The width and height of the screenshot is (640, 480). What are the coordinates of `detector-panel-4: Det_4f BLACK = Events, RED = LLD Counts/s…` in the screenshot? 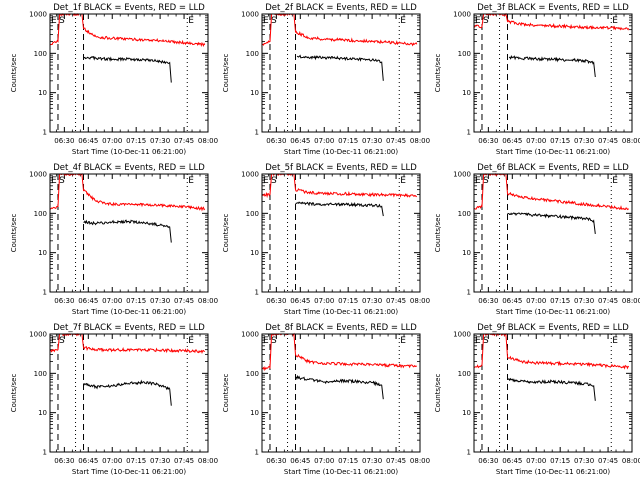 It's located at (114, 239).